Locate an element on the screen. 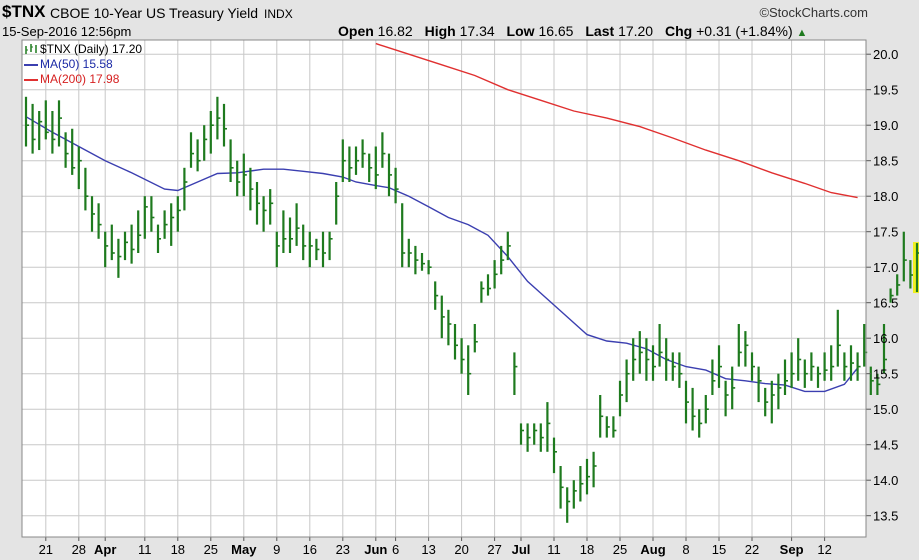  y-tick-label: 14.0 is located at coordinates (885, 480).